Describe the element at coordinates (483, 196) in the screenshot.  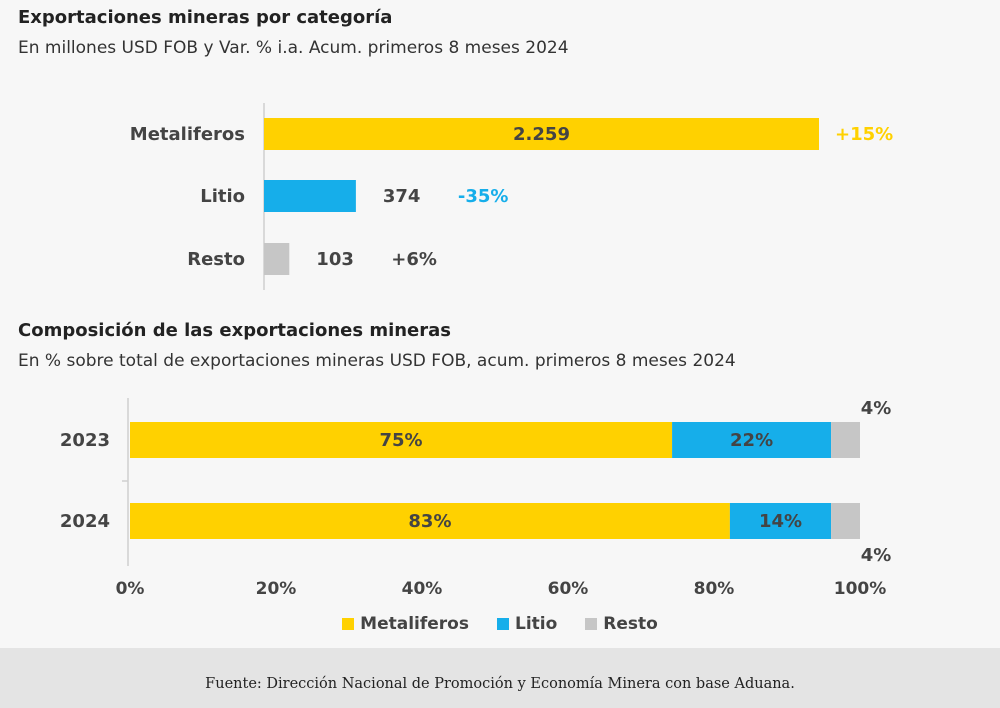
I see `change-label-litio: -35%` at that location.